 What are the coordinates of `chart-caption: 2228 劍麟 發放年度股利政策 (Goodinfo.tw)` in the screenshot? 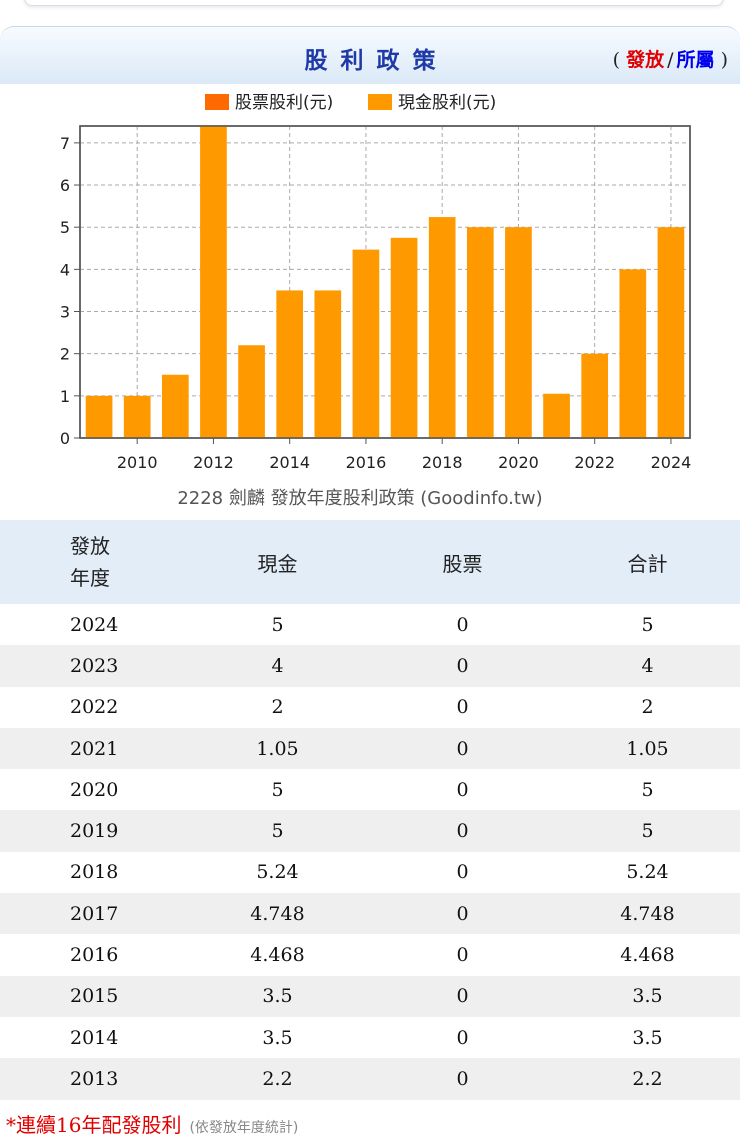 It's located at (359, 498).